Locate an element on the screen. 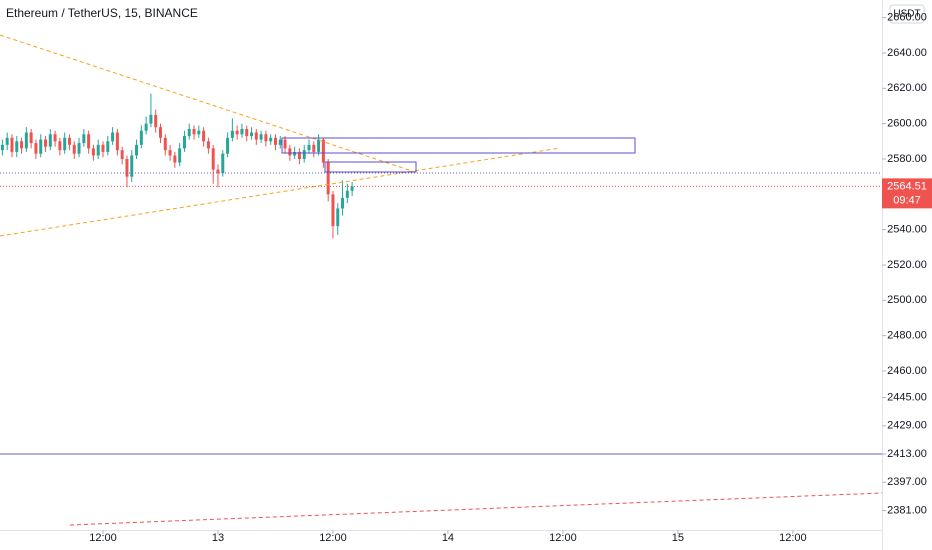 The width and height of the screenshot is (932, 550). y-tick-label: 2397.00 is located at coordinates (907, 482).